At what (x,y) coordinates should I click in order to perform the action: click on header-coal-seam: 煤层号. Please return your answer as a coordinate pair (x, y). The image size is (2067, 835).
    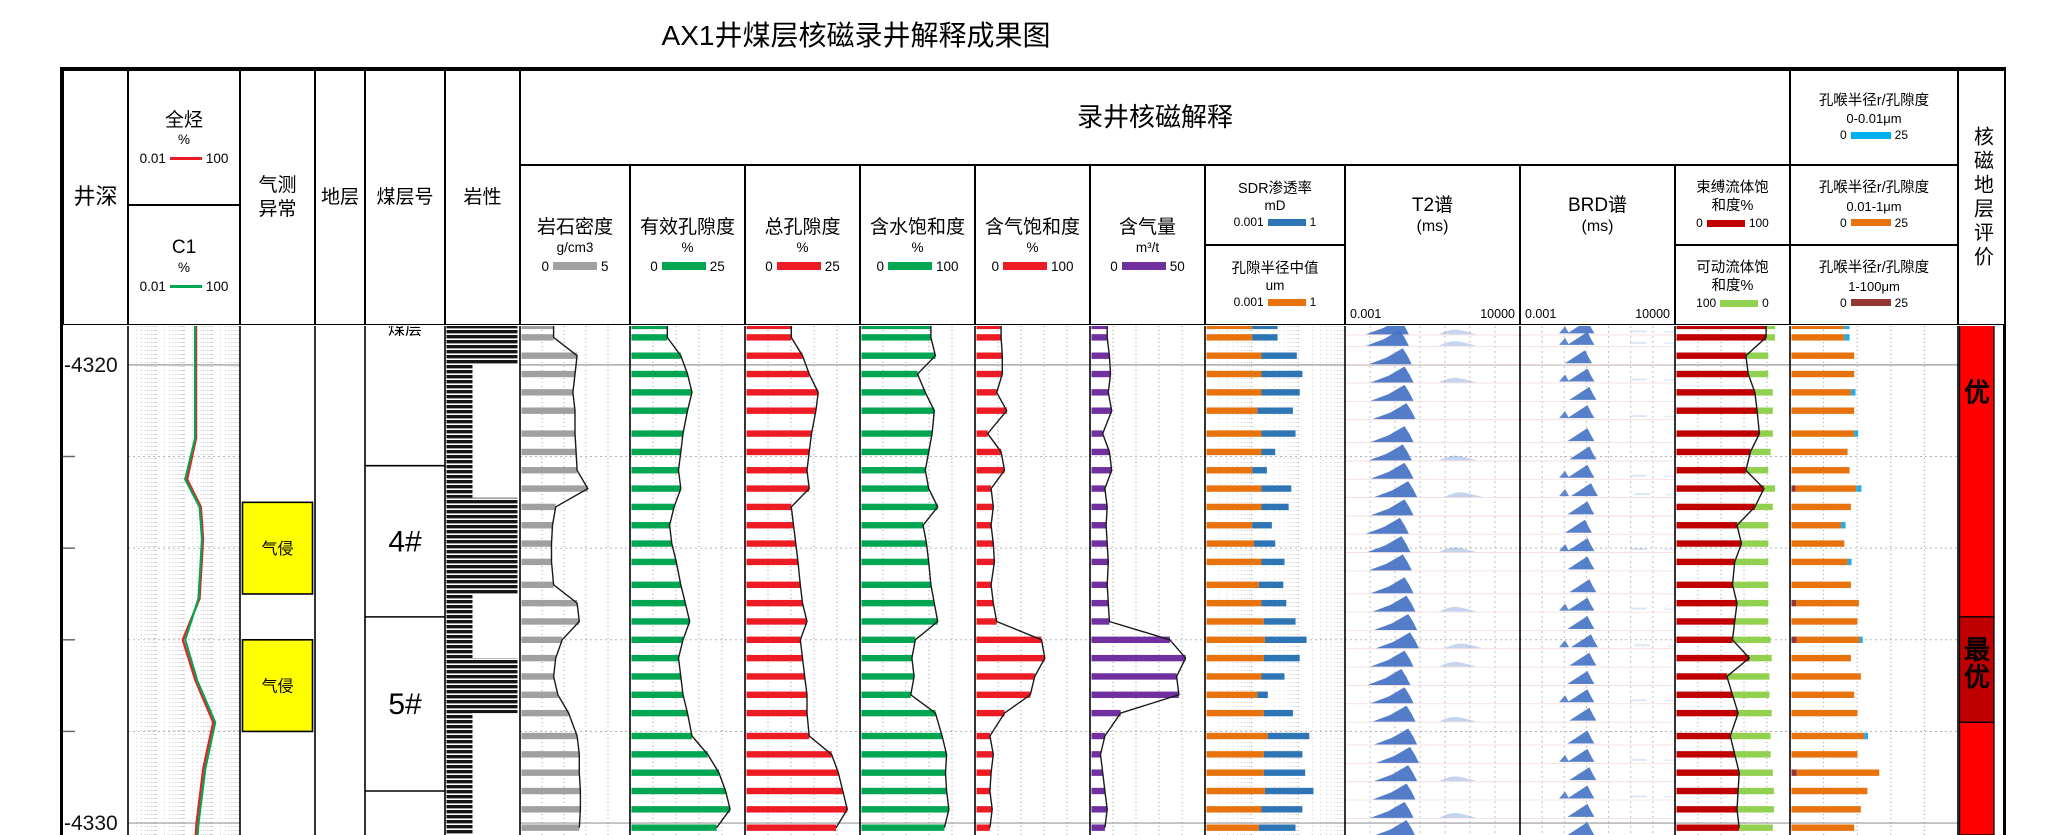
    Looking at the image, I should click on (405, 197).